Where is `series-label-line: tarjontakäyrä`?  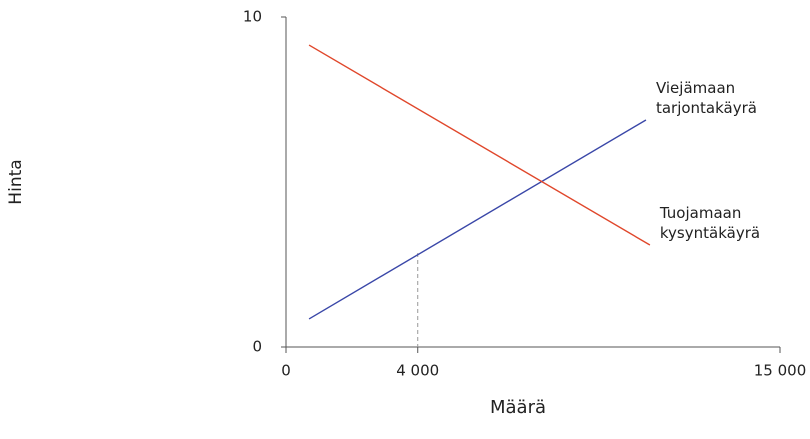 series-label-line: tarjontakäyrä is located at coordinates (706, 107).